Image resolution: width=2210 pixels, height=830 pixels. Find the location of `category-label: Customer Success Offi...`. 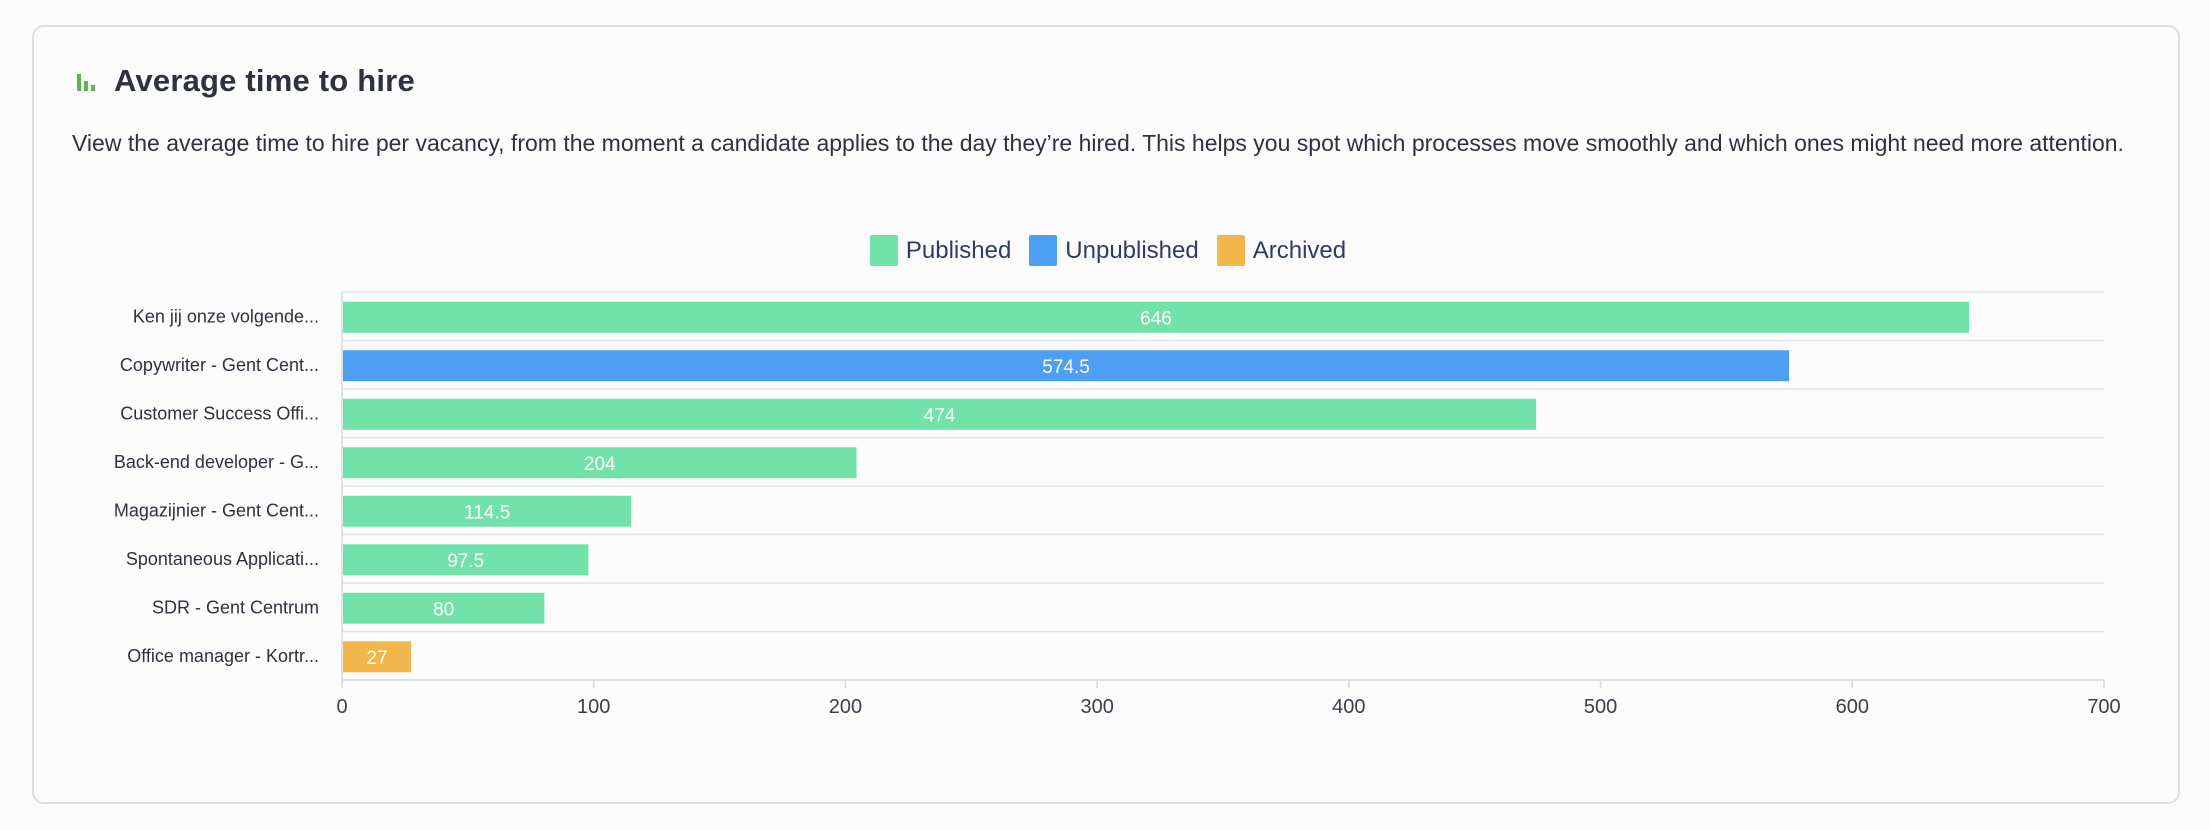

category-label: Customer Success Offi... is located at coordinates (219, 413).